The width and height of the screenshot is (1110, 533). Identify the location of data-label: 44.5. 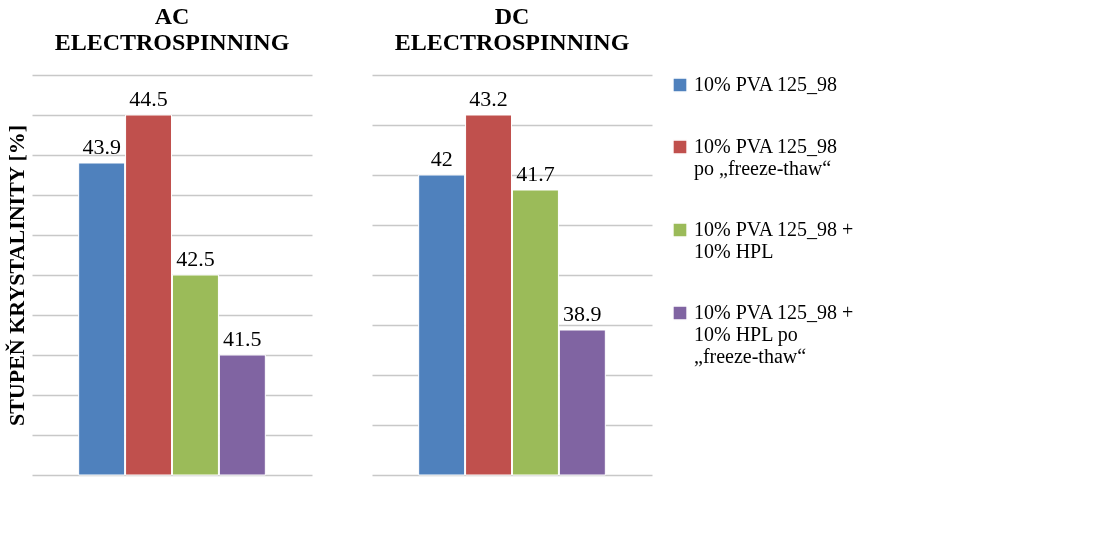
(148, 98).